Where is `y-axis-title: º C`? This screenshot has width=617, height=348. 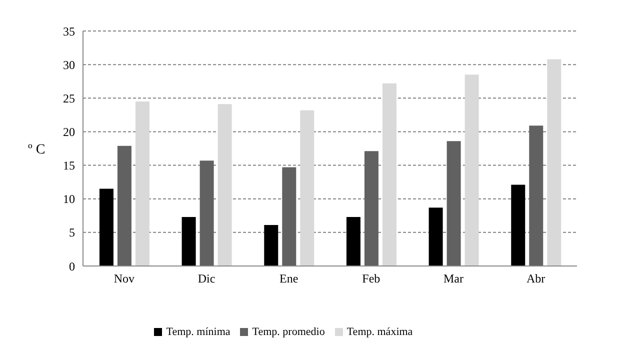
y-axis-title: º C is located at coordinates (37, 150).